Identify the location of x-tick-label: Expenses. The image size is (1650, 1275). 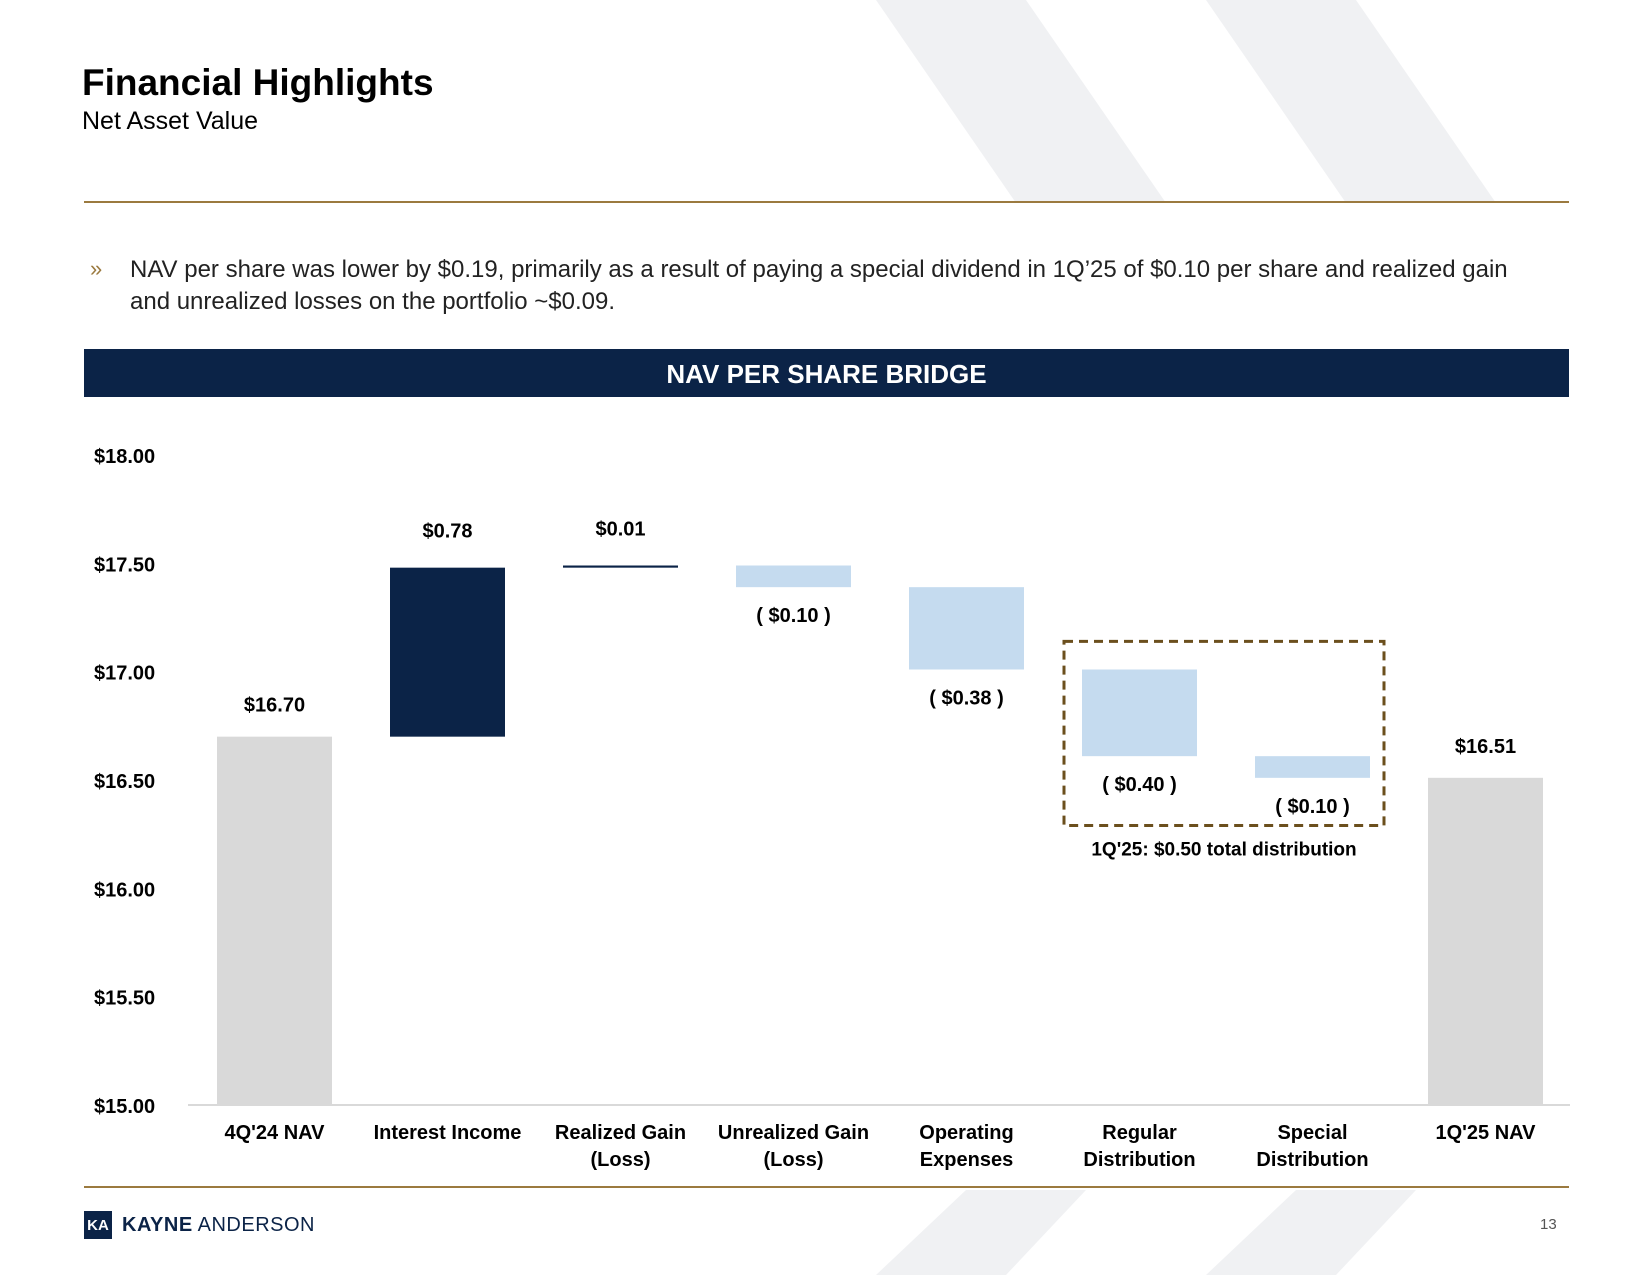
(966, 1160).